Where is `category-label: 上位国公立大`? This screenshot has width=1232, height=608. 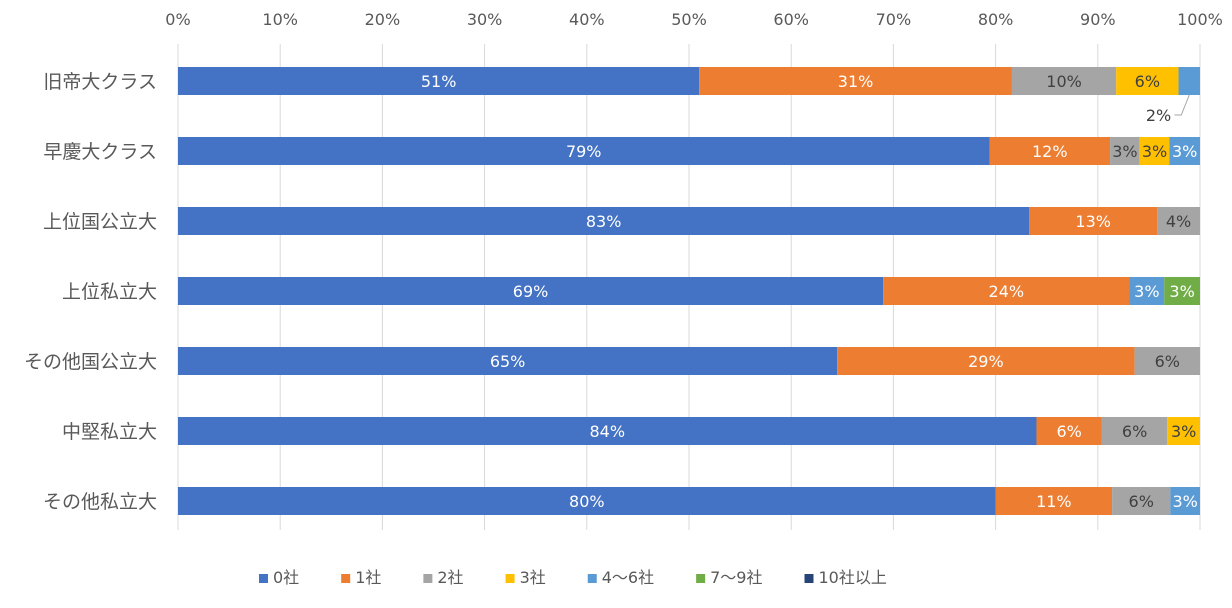
category-label: 上位国公立大 is located at coordinates (100, 222).